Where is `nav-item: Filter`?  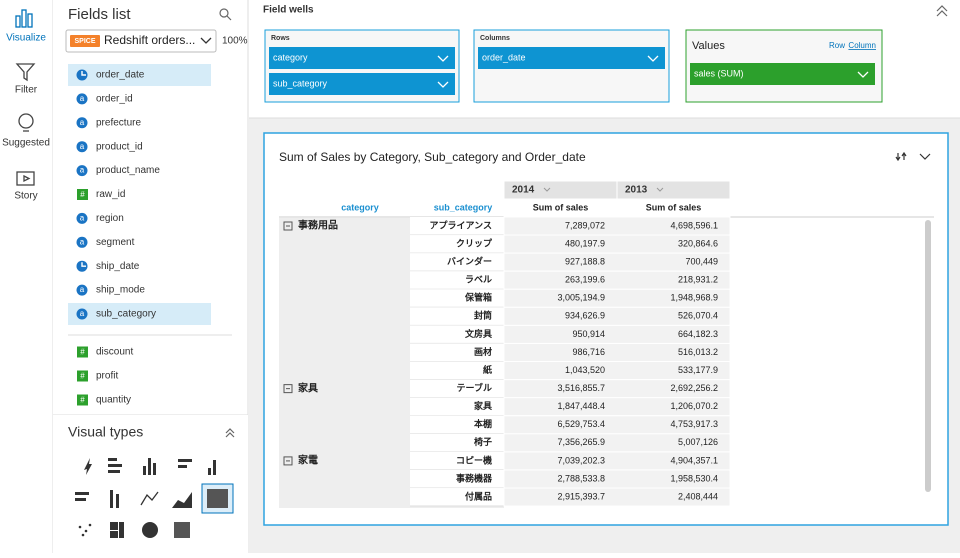 nav-item: Filter is located at coordinates (26, 90).